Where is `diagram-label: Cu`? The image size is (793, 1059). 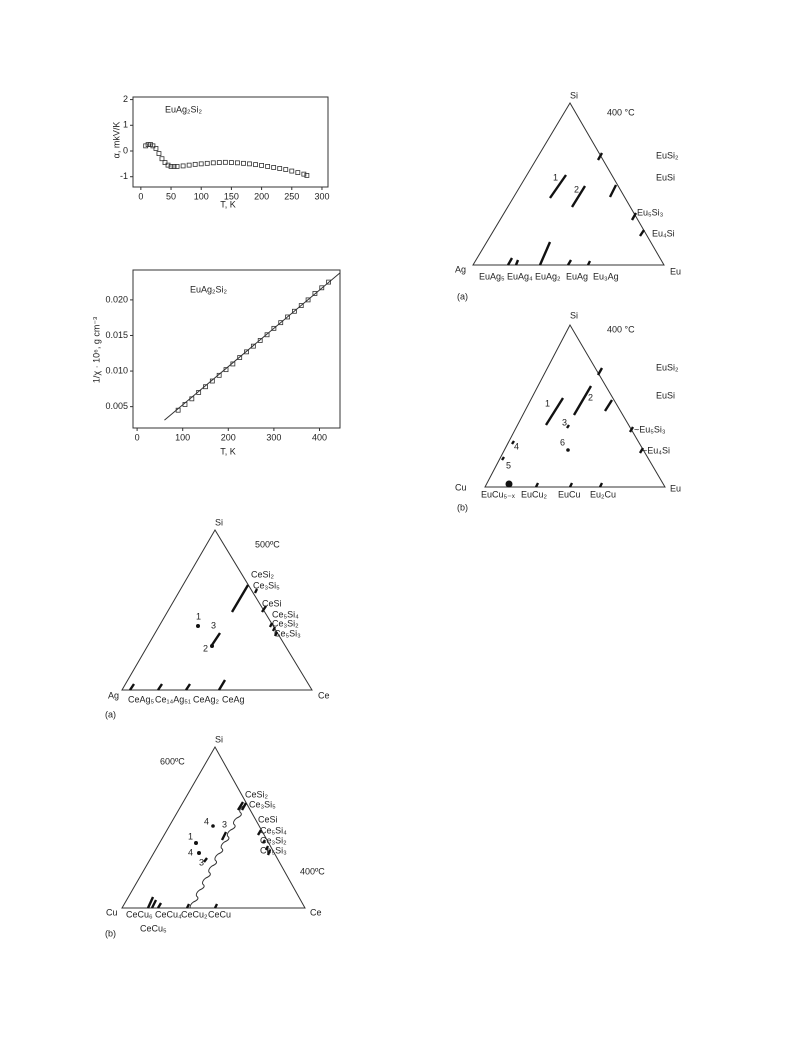
diagram-label: Cu is located at coordinates (461, 487).